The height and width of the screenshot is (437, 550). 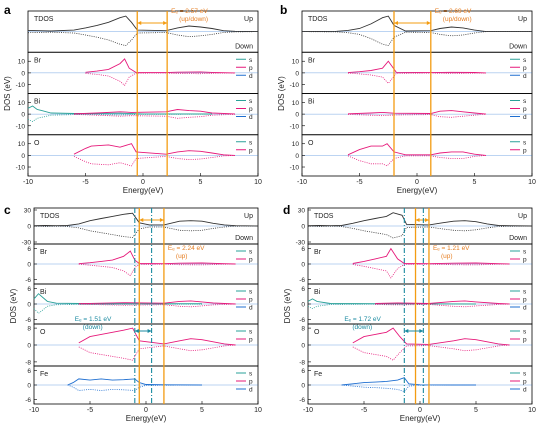 I want to click on gap2-sub-label: (down), so click(x=93, y=327).